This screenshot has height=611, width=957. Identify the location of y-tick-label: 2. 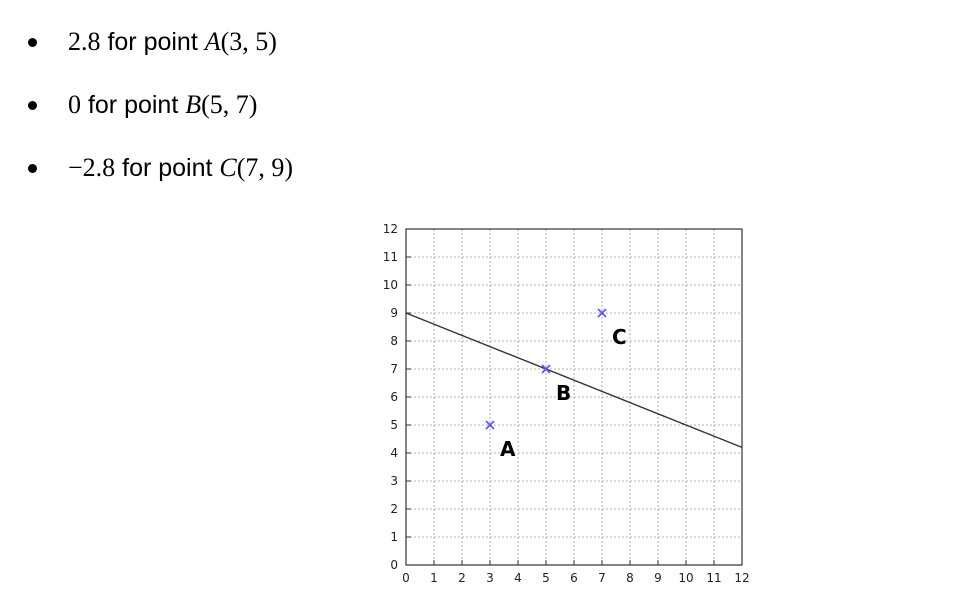
(394, 509).